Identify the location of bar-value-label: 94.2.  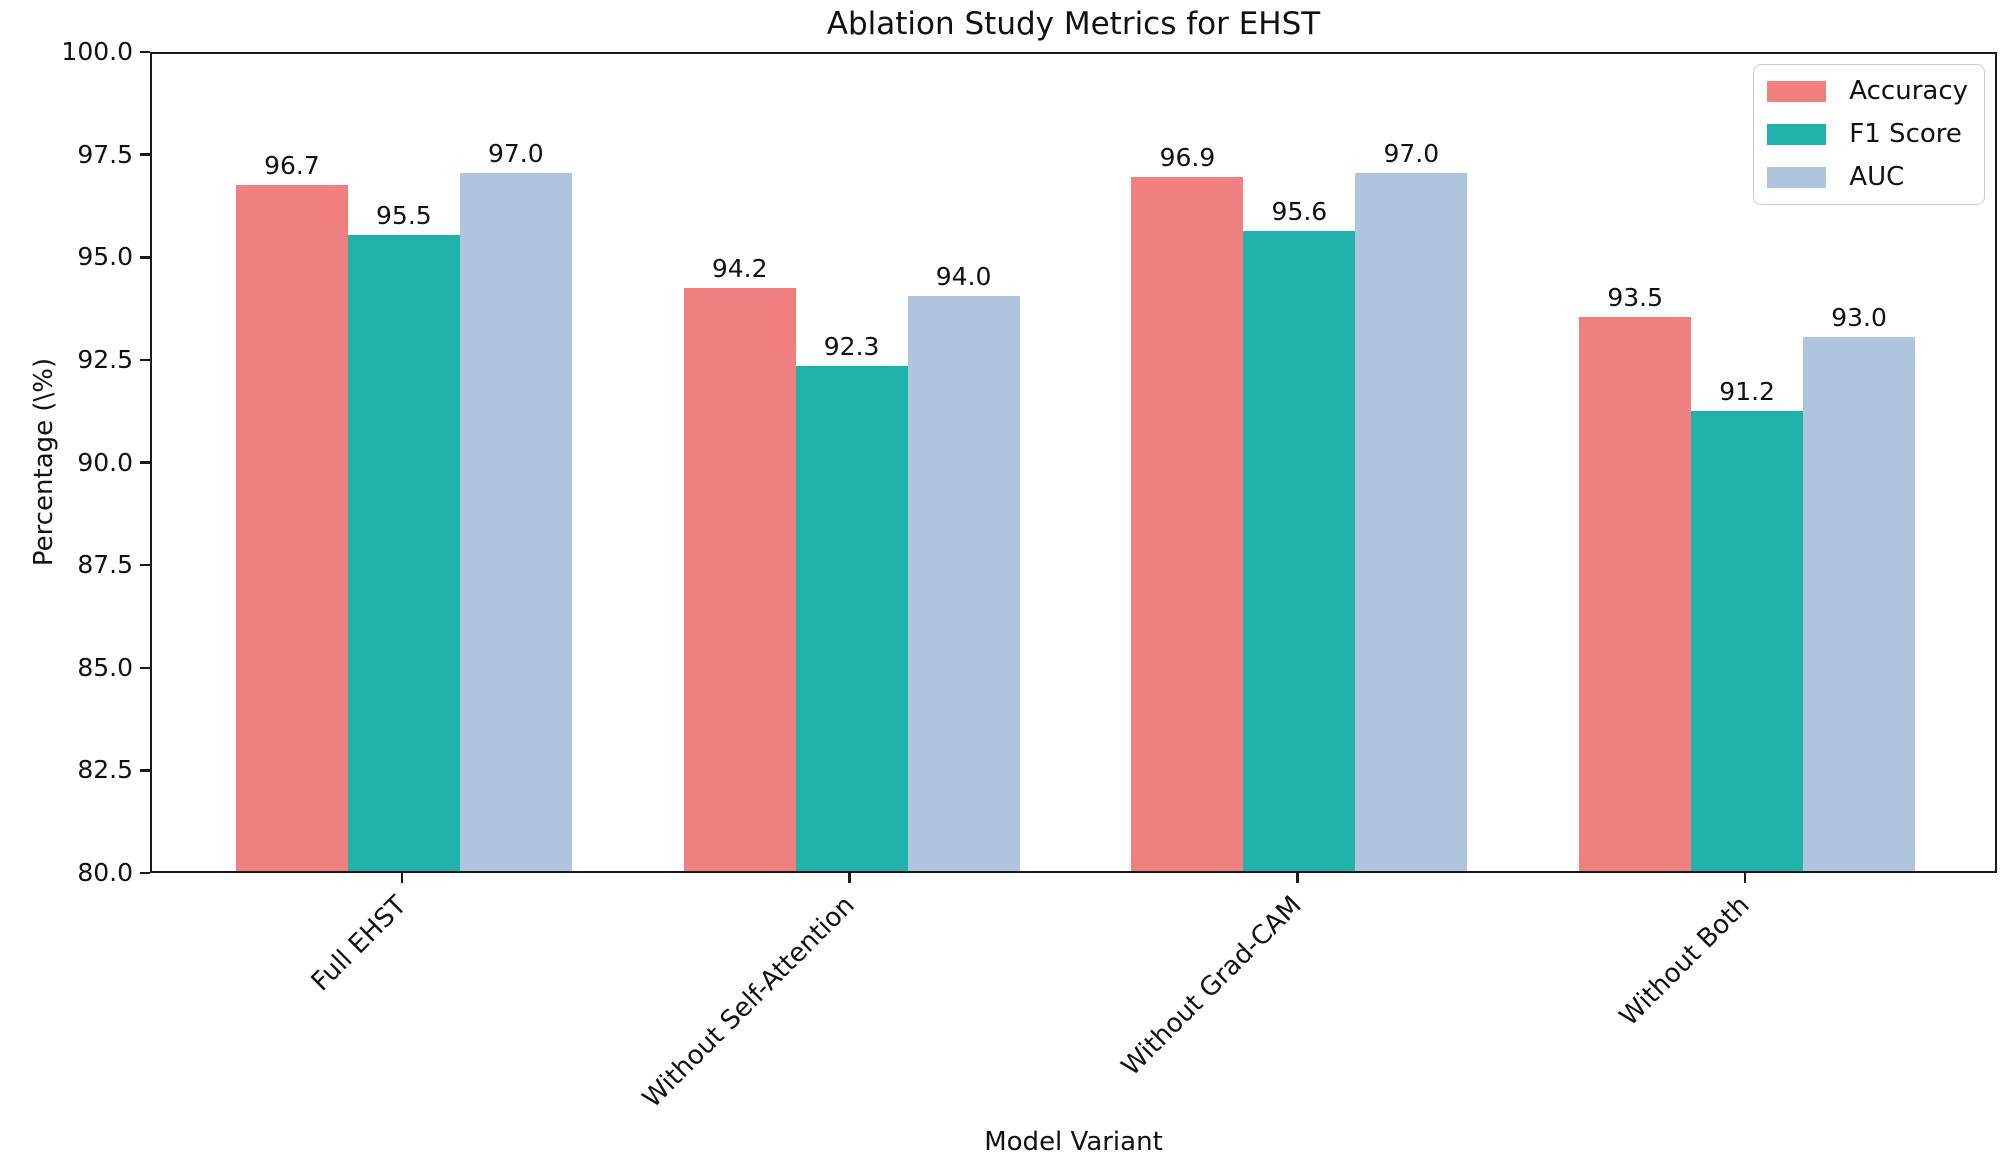
(739, 269).